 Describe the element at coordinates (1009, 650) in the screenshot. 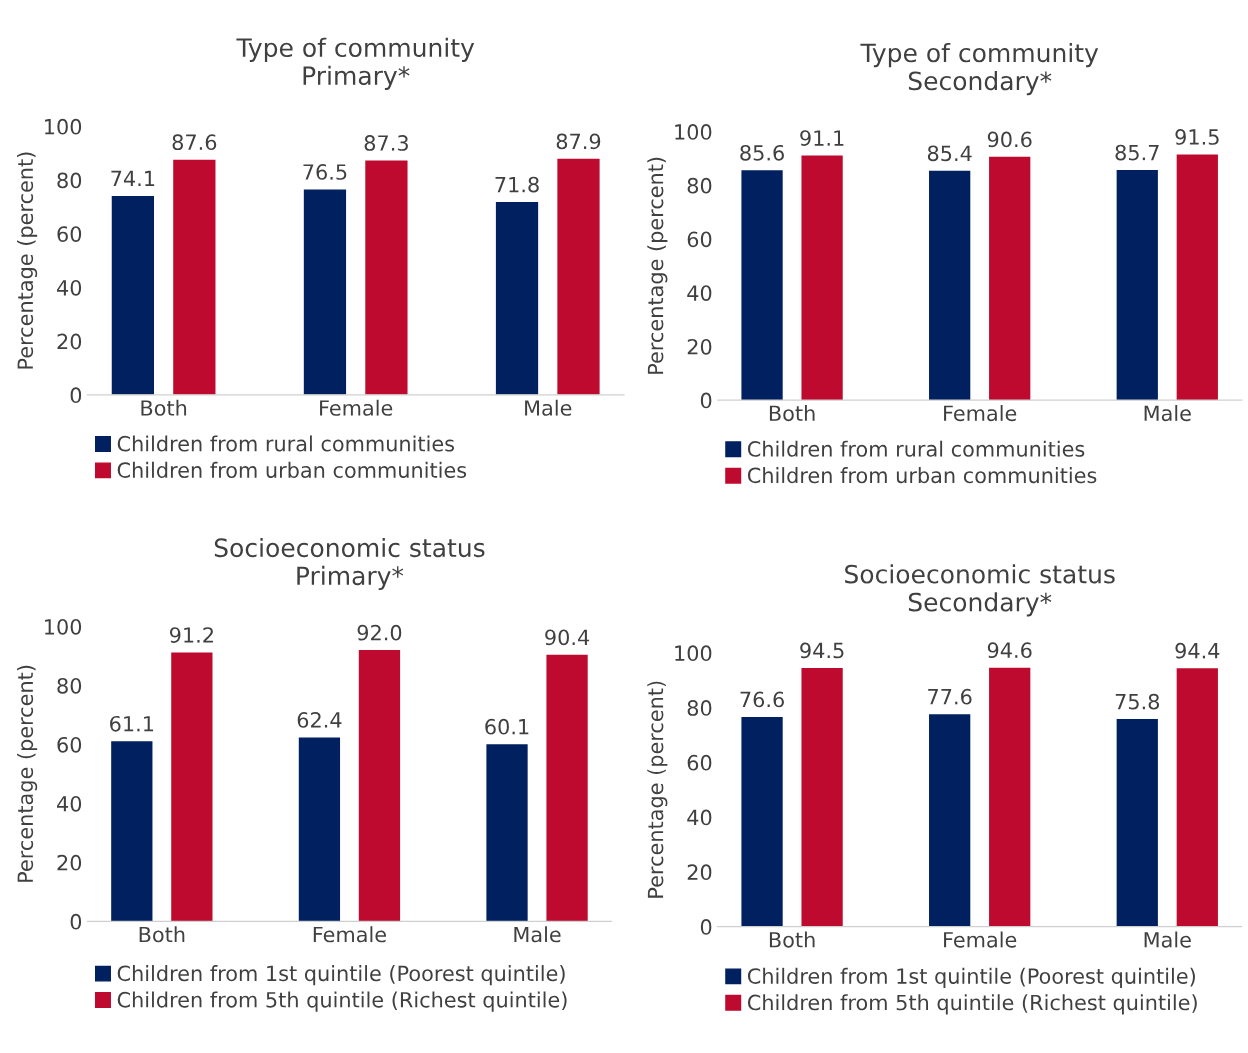

I see `data-label: 94.6` at that location.